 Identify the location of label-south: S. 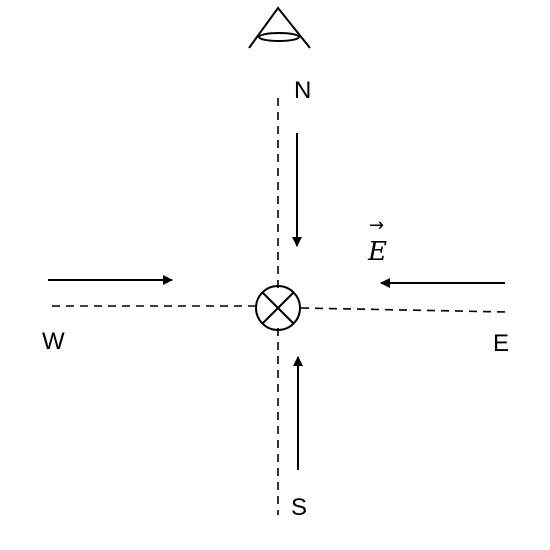
(299, 507).